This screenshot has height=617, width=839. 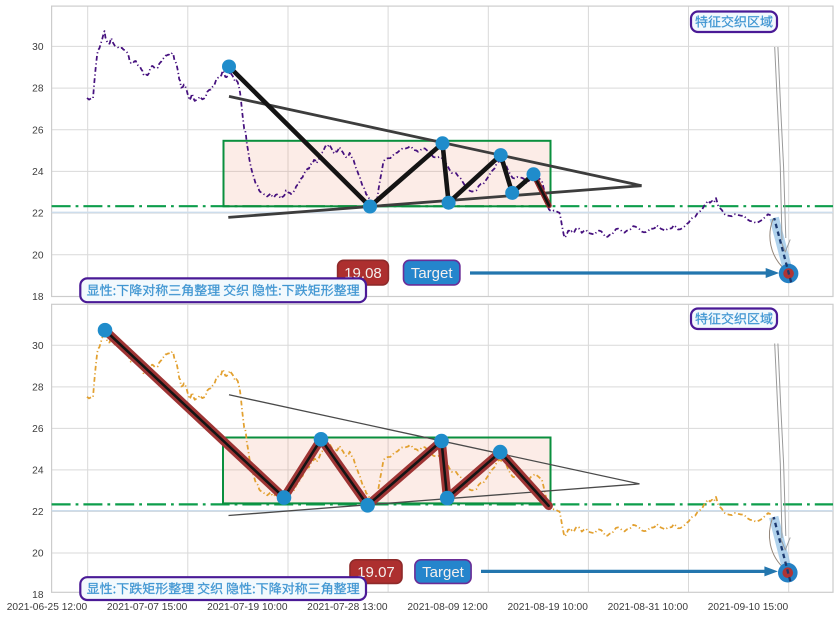 What do you see at coordinates (447, 607) in the screenshot?
I see `svg-text: 2021-08-09 12:00` at bounding box center [447, 607].